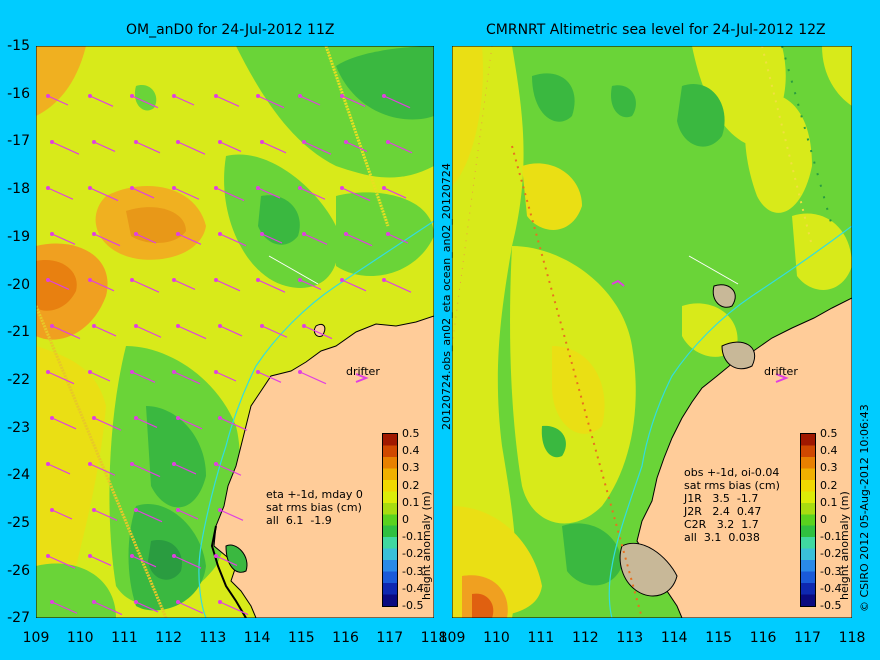 The height and width of the screenshot is (660, 880). Describe the element at coordinates (18, 570) in the screenshot. I see `latitude-tick: -26` at that location.